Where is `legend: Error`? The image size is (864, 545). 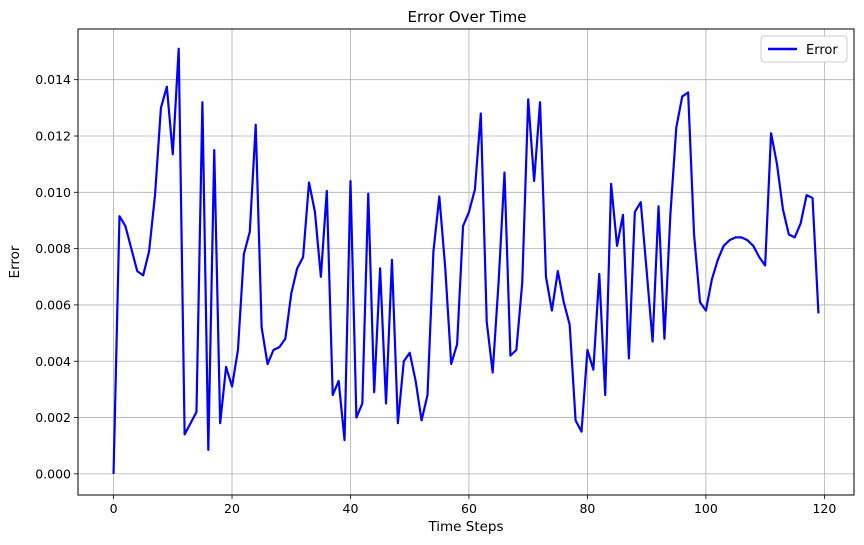
legend: Error is located at coordinates (804, 49).